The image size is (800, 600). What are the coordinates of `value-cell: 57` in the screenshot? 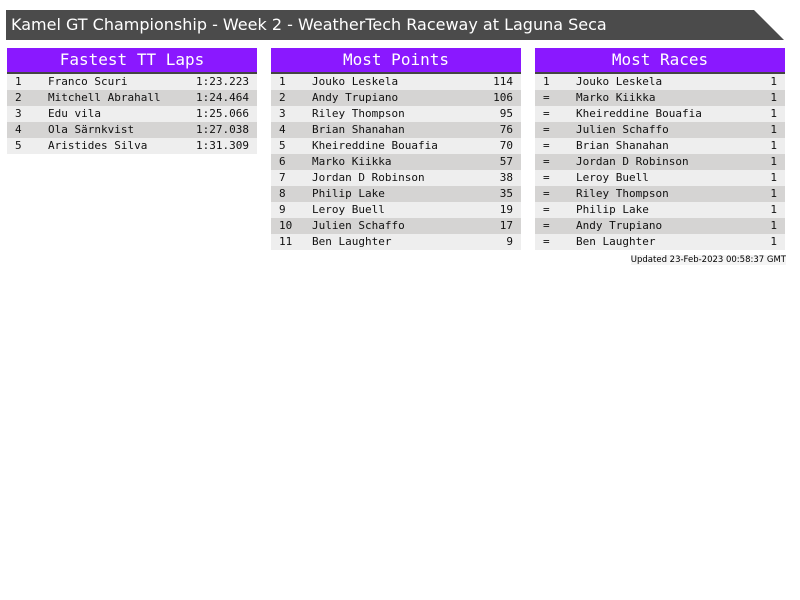 It's located at (506, 161).